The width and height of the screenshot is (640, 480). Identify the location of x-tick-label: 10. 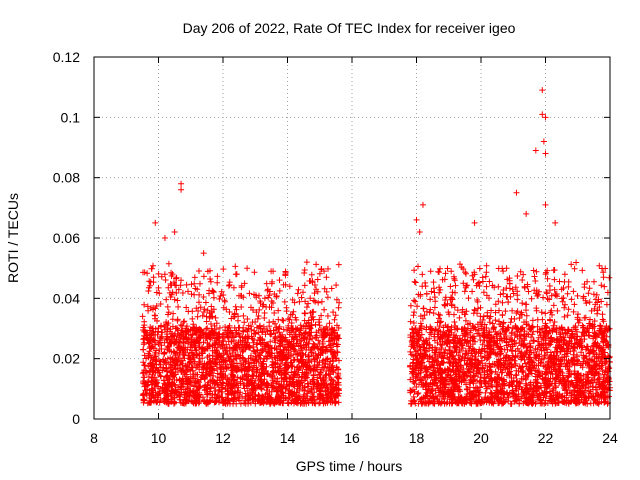
(159, 438).